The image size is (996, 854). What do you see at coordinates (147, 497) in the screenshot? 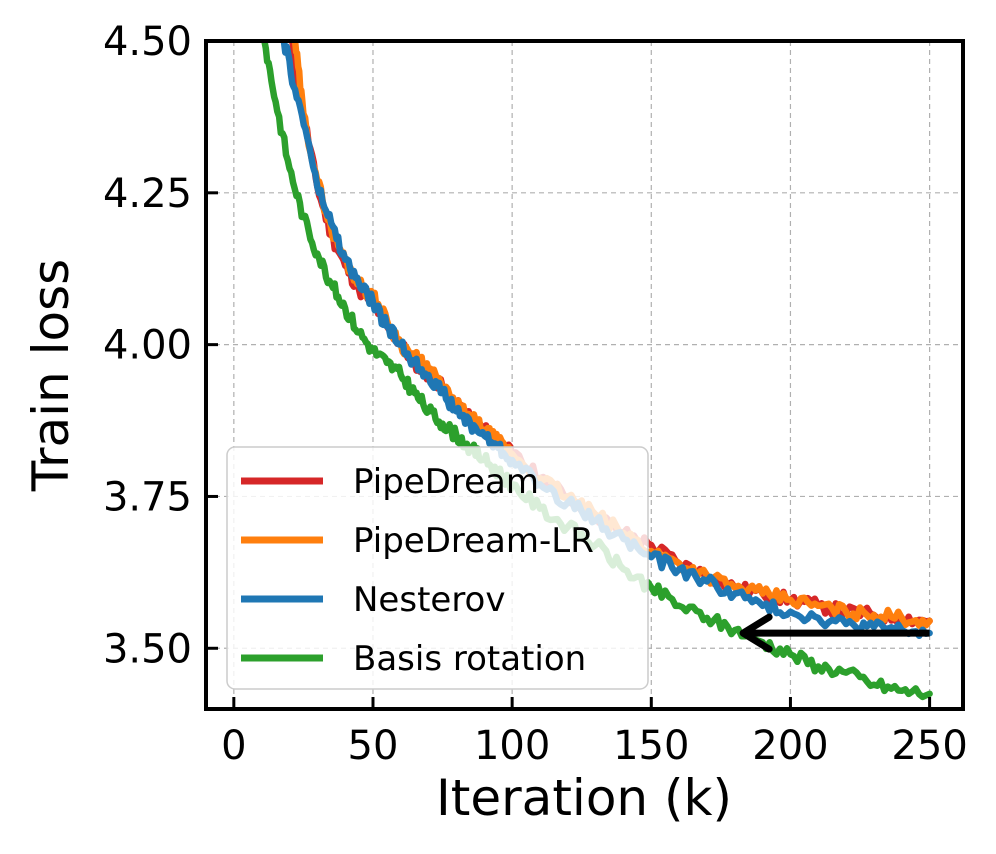
I see `y-tick-label: 3.75` at bounding box center [147, 497].